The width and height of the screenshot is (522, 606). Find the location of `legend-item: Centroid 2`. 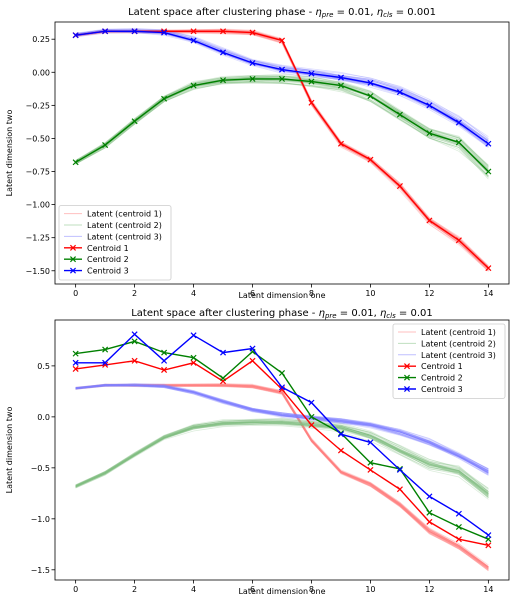

legend-item: Centroid 2 is located at coordinates (96, 259).